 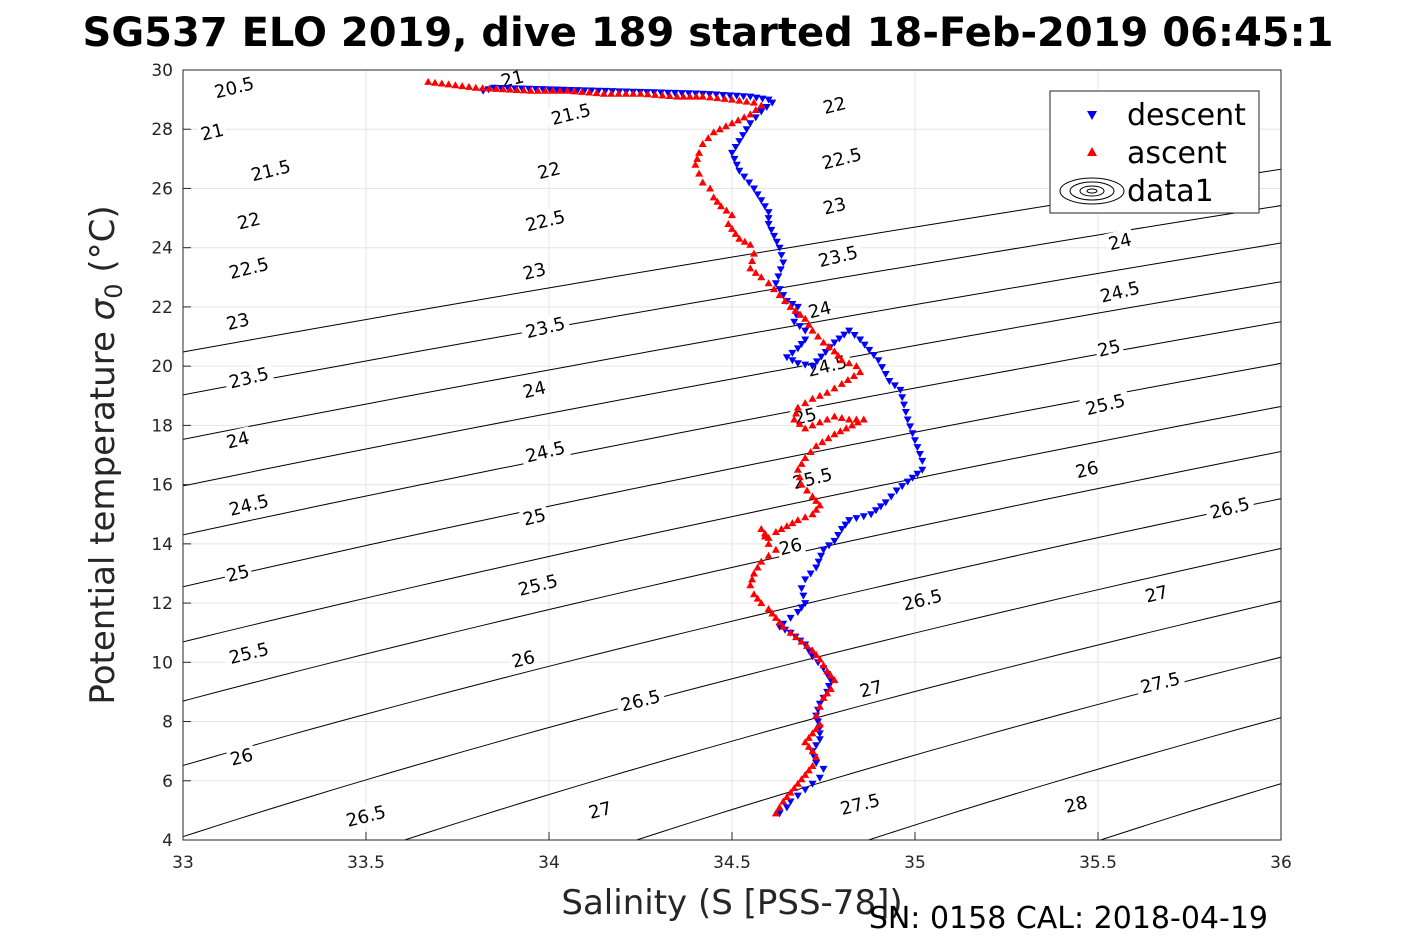 What do you see at coordinates (366, 863) in the screenshot?
I see `x-tick-label: 33.5` at bounding box center [366, 863].